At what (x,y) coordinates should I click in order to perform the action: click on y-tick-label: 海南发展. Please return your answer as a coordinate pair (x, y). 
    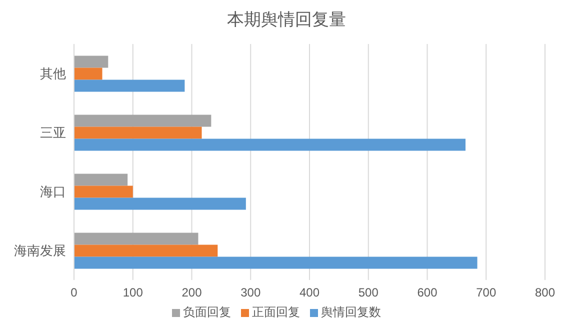
    Looking at the image, I should click on (40, 250).